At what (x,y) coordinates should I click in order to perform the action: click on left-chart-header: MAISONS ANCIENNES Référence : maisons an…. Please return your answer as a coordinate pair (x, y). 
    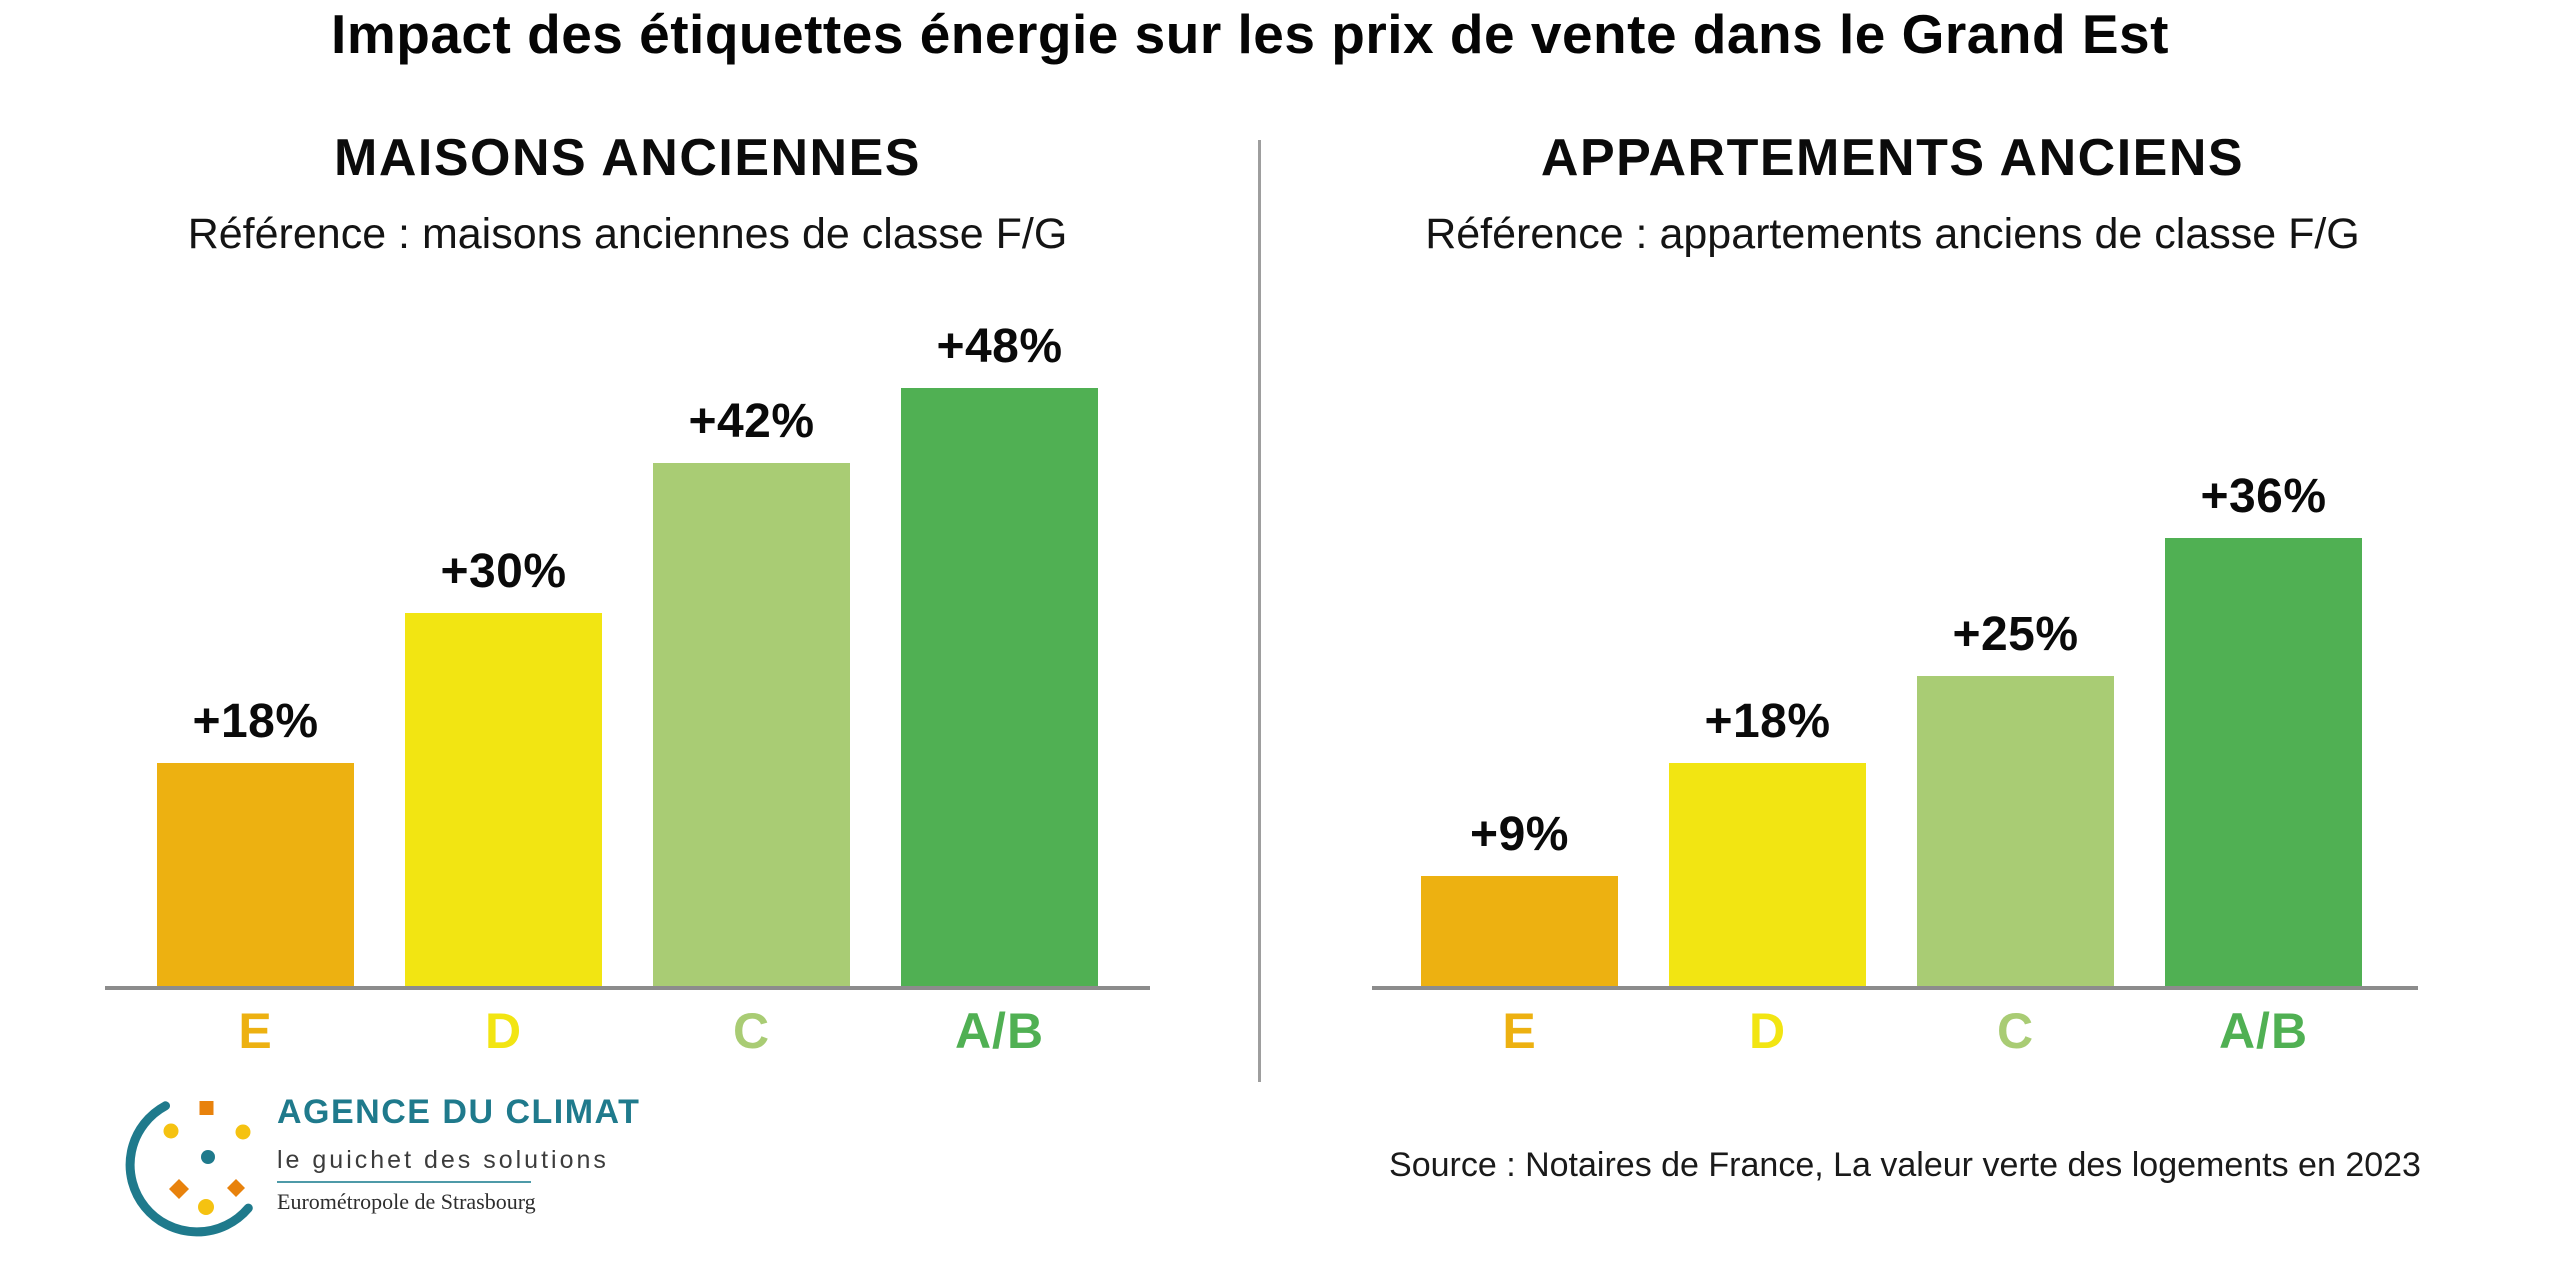
    Looking at the image, I should click on (627, 193).